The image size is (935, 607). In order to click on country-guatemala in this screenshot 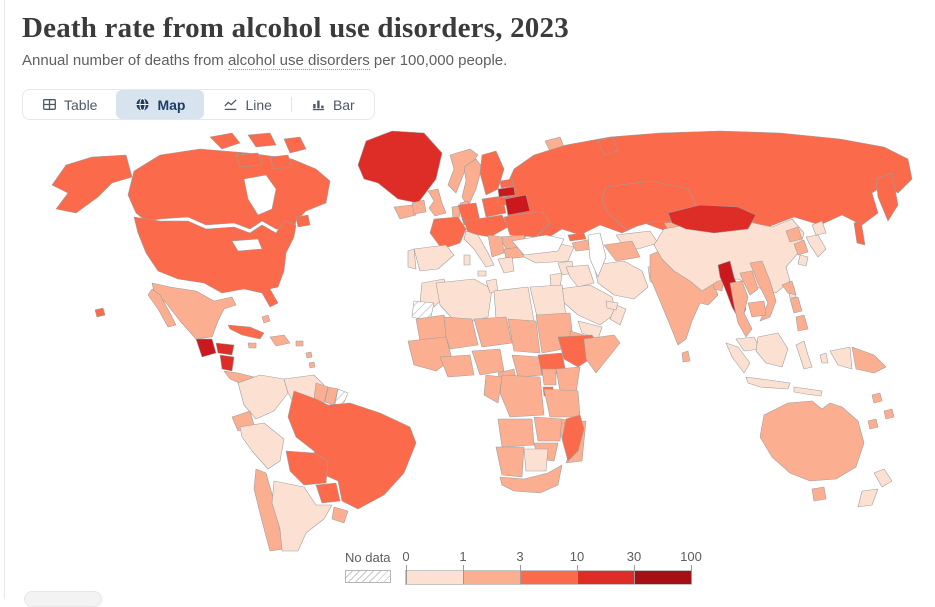, I will do `click(206, 348)`.